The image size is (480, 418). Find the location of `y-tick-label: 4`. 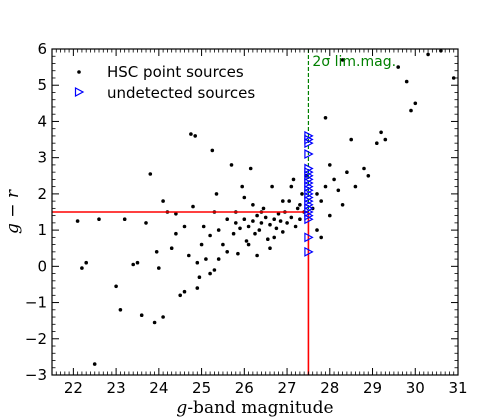

y-tick-label: 4 is located at coordinates (42, 121).